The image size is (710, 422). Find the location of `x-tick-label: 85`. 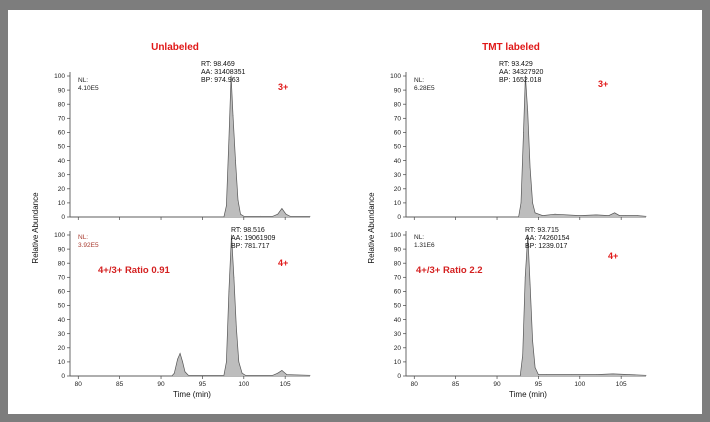

x-tick-label: 85 is located at coordinates (456, 384).